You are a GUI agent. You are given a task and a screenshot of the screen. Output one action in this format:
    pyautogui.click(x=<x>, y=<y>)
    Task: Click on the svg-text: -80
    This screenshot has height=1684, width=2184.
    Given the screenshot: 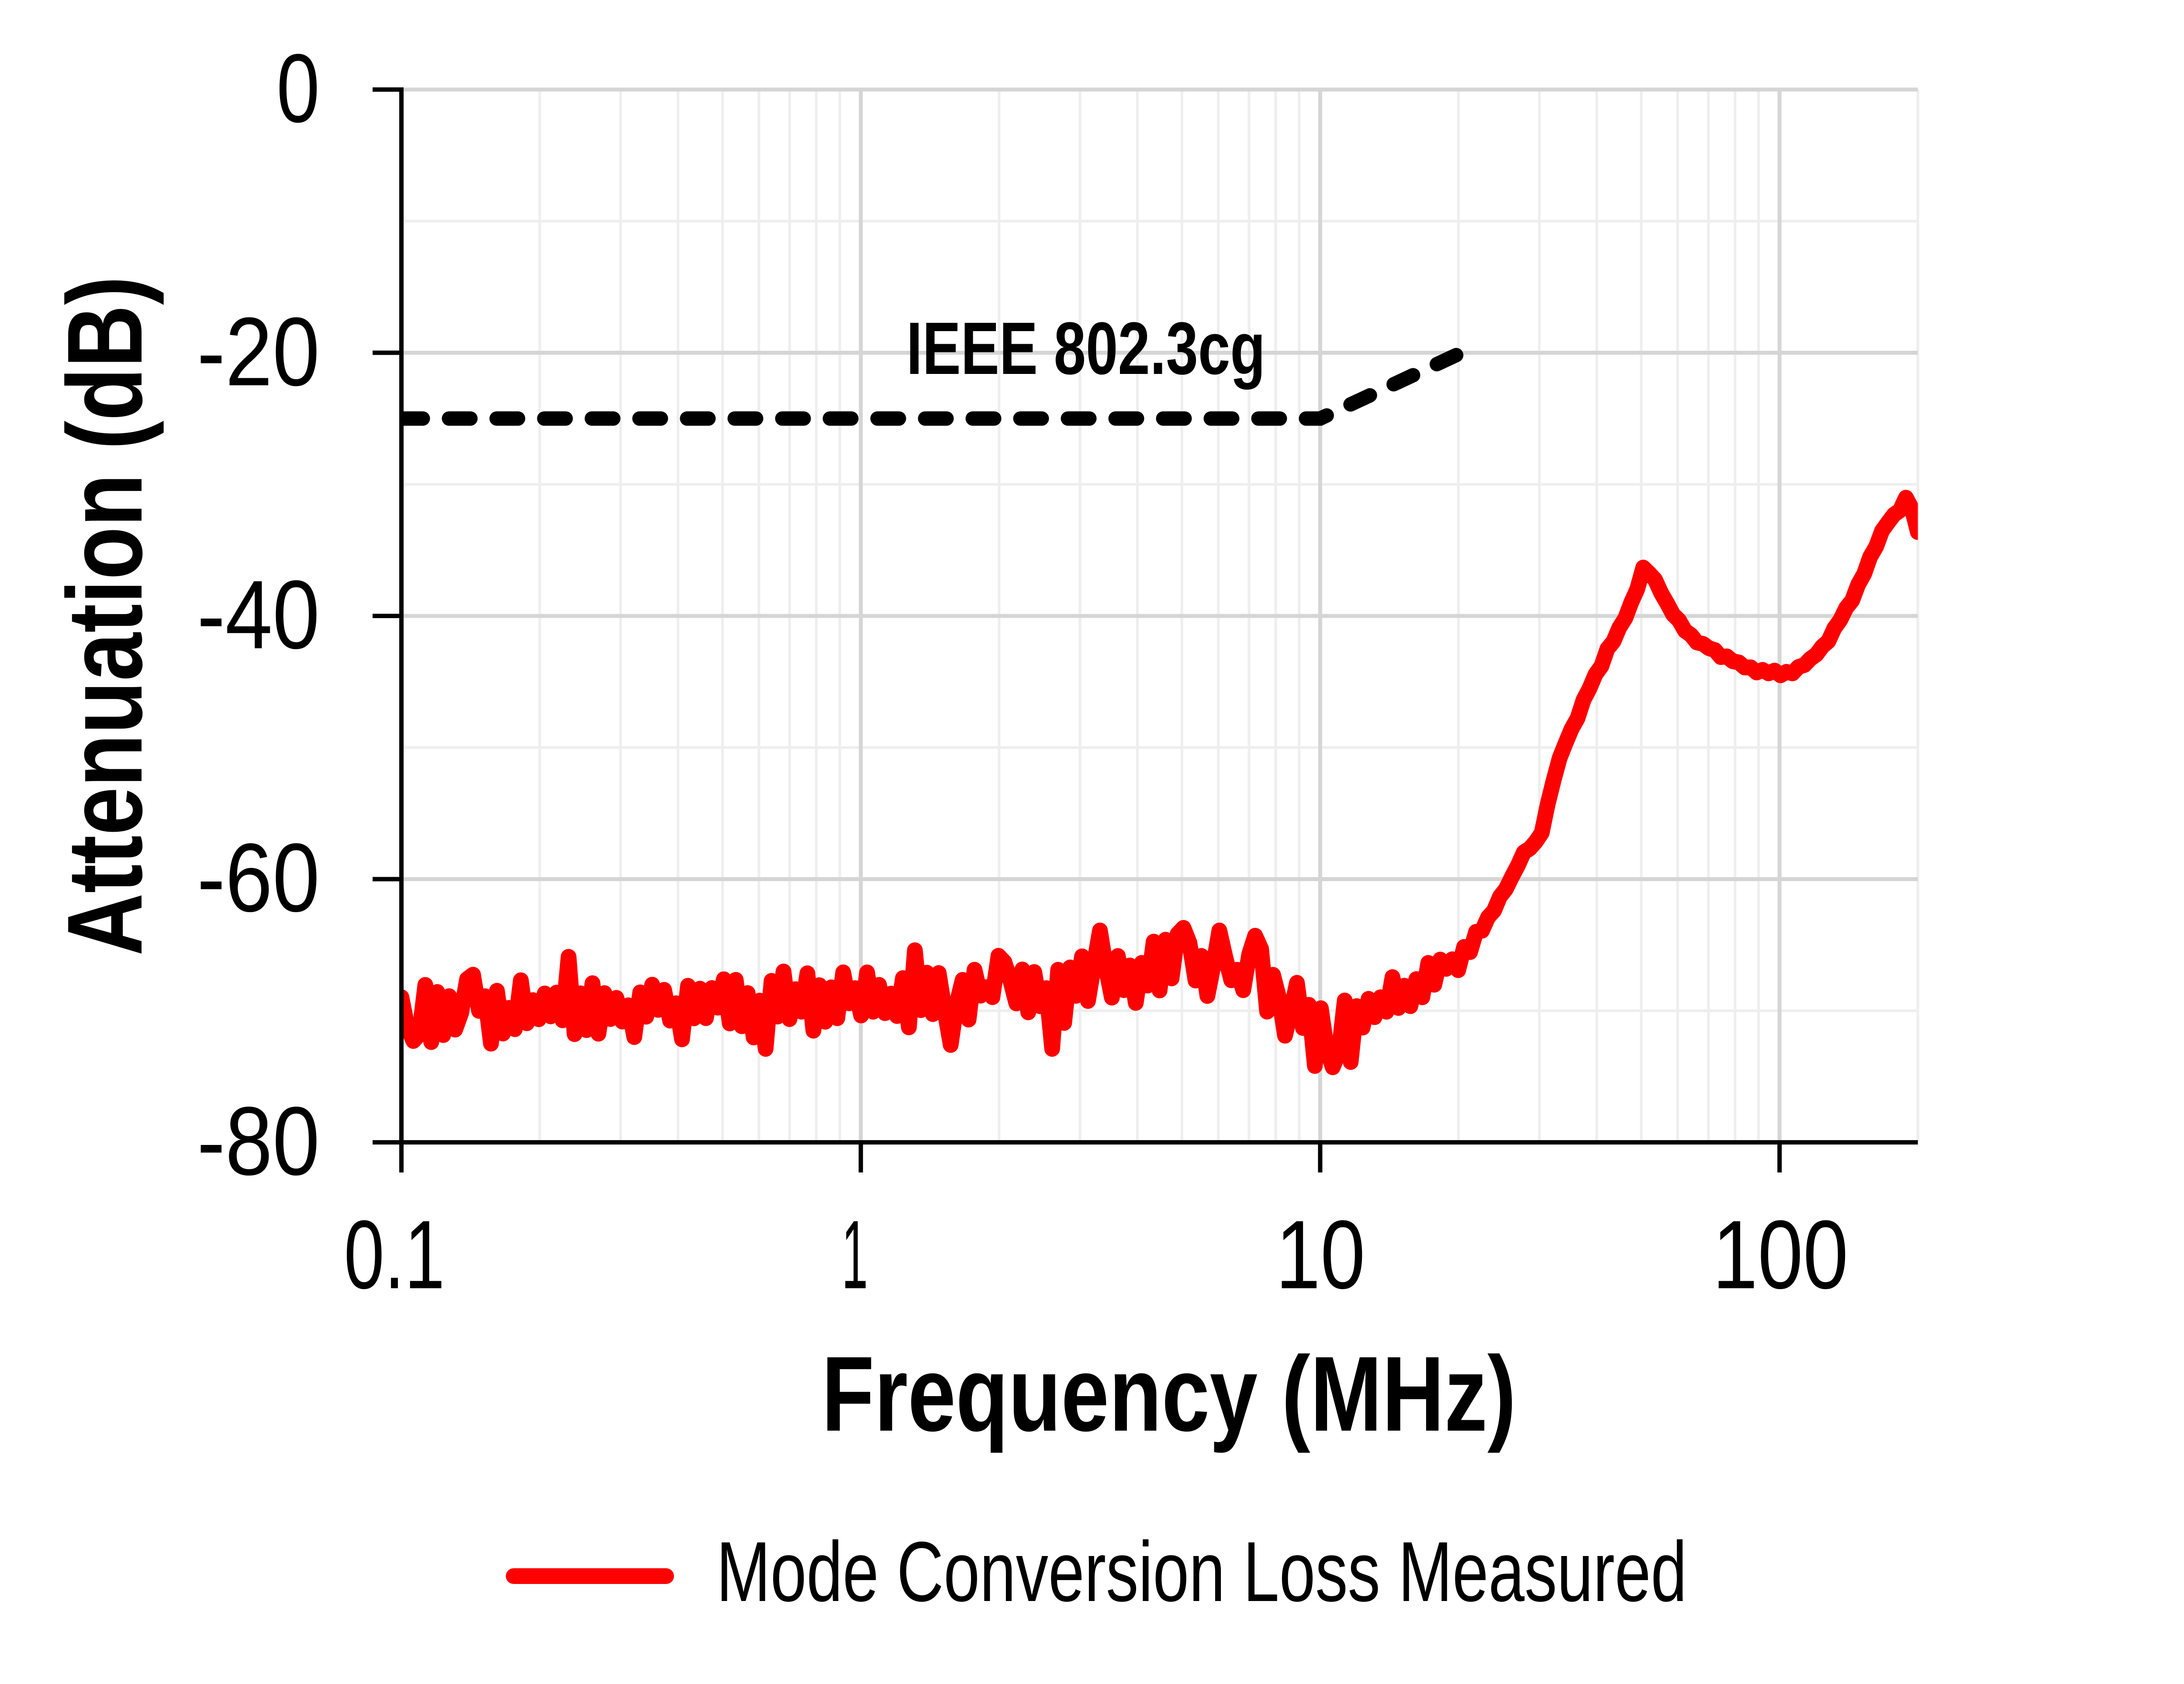 What is the action you would take?
    pyautogui.click(x=258, y=1141)
    